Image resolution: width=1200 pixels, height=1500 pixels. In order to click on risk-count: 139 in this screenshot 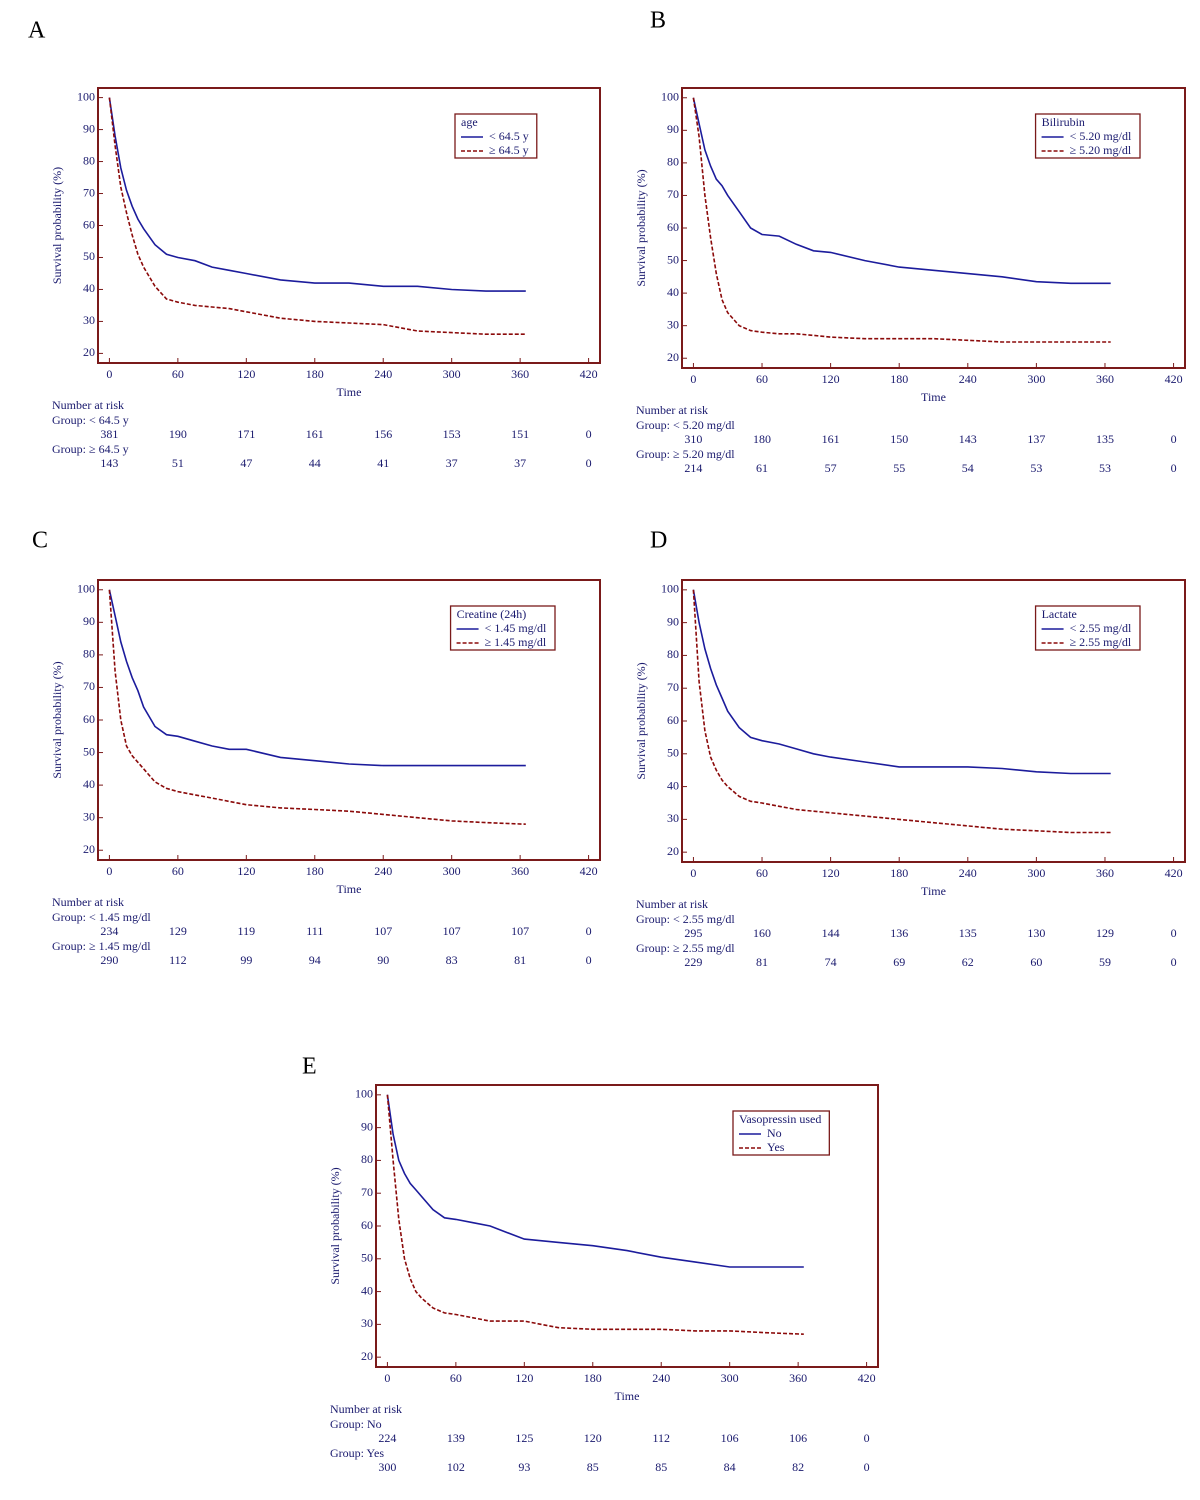, I will do `click(456, 1438)`.